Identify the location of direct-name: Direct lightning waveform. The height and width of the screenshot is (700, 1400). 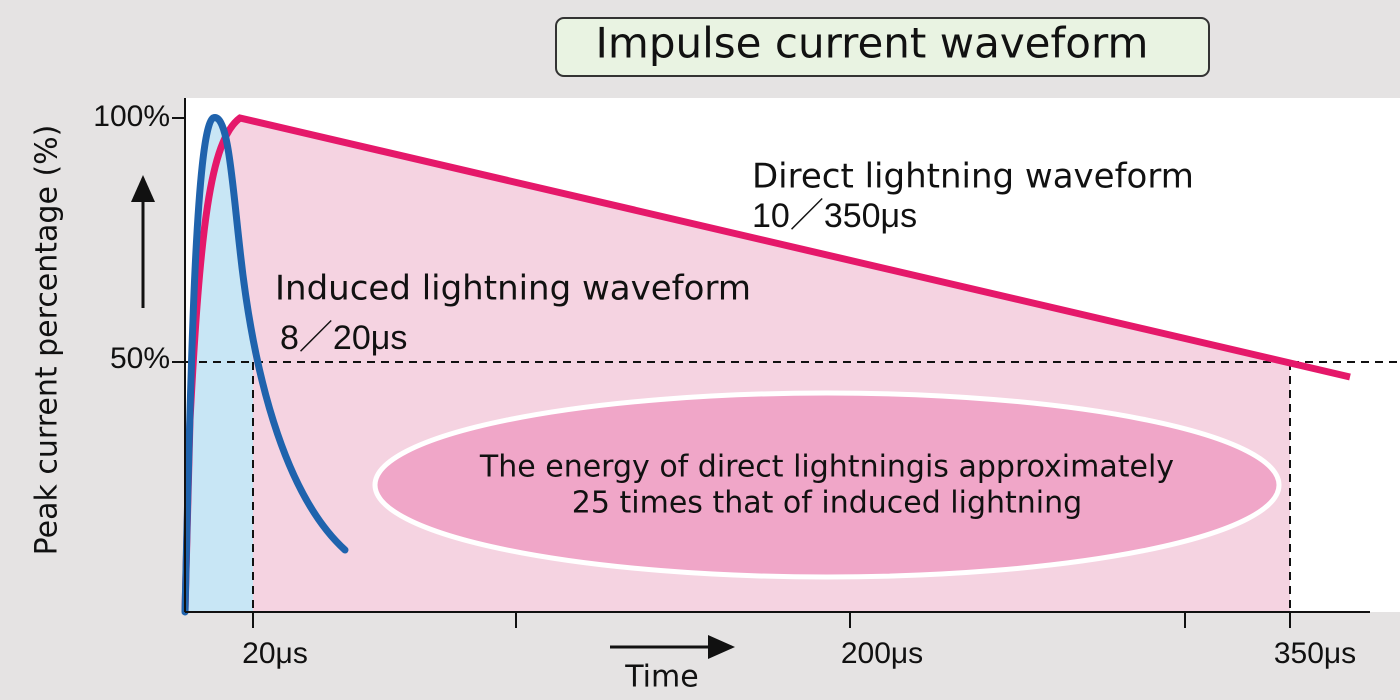
(973, 177).